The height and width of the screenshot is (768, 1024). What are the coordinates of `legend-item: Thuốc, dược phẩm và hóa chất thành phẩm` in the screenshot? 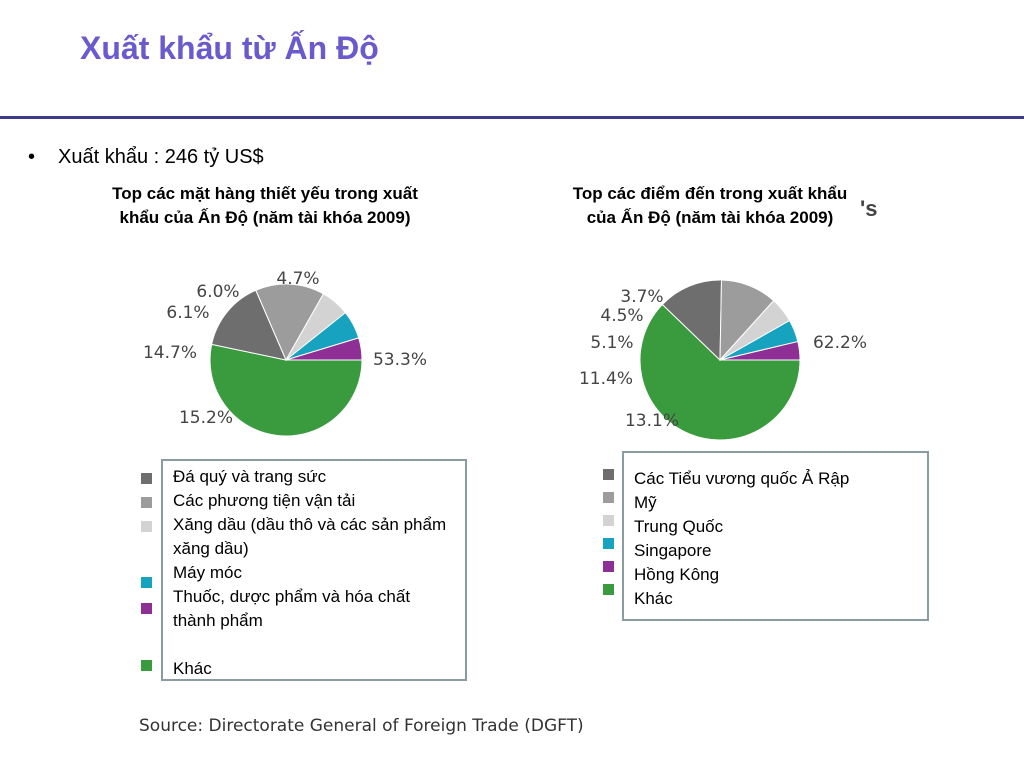 It's located at (292, 608).